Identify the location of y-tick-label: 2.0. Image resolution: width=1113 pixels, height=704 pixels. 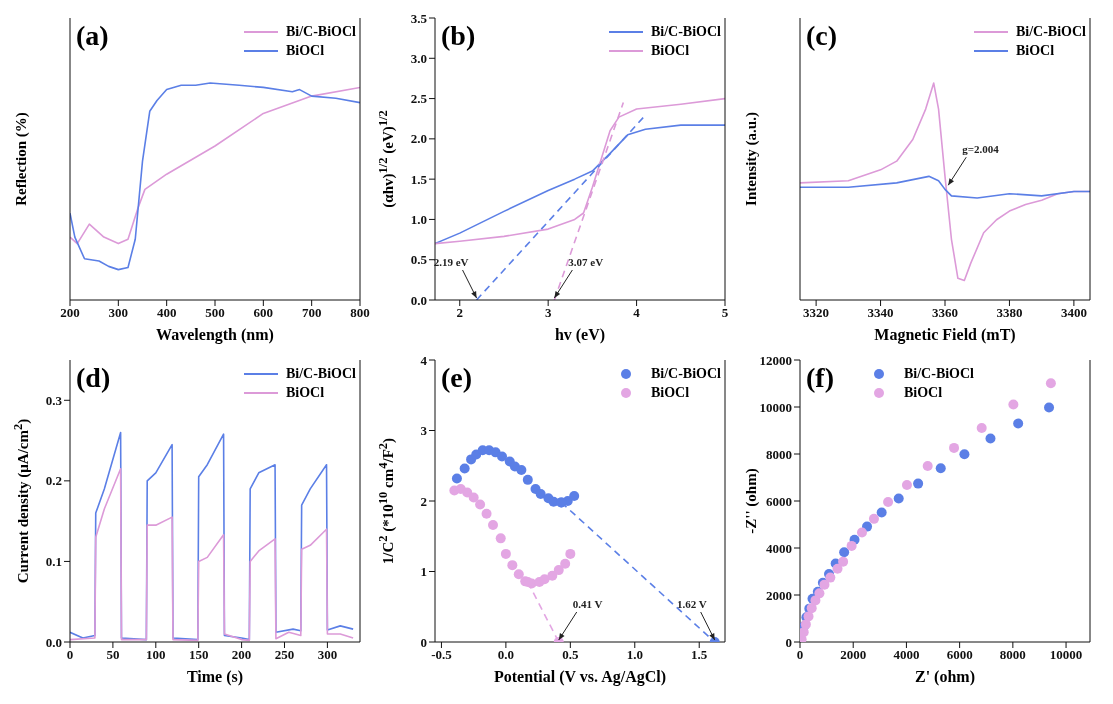
(418, 139).